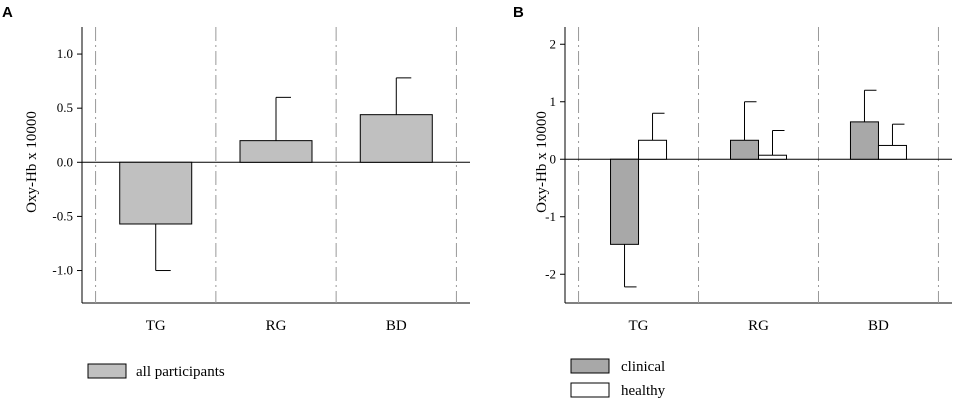  I want to click on panel-b-bar-clinical-tg, so click(625, 201).